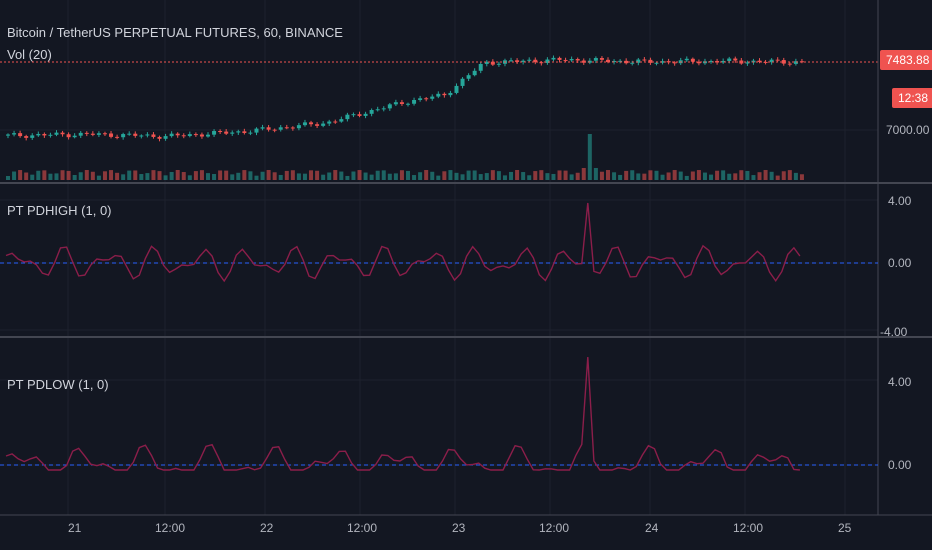 This screenshot has width=932, height=550. What do you see at coordinates (29, 54) in the screenshot?
I see `volume-legend: Vol (20)` at bounding box center [29, 54].